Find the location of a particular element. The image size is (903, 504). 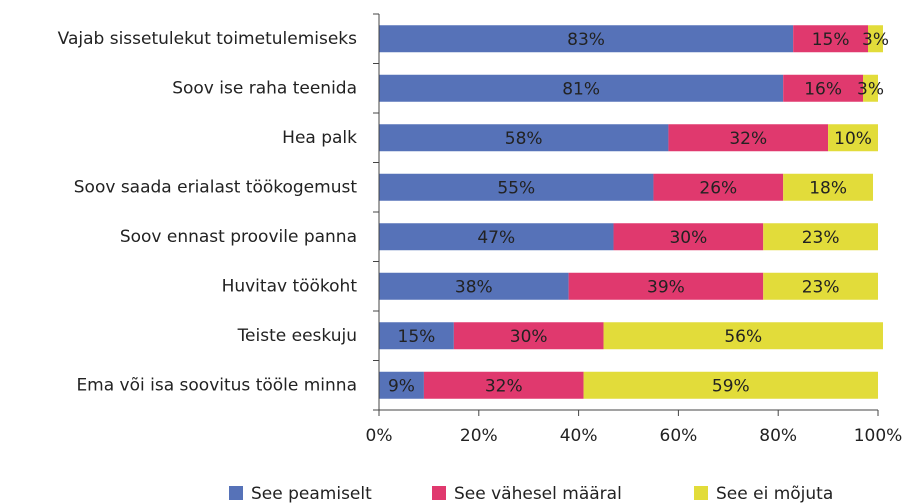

legend-label: See peamiselt is located at coordinates (311, 494).